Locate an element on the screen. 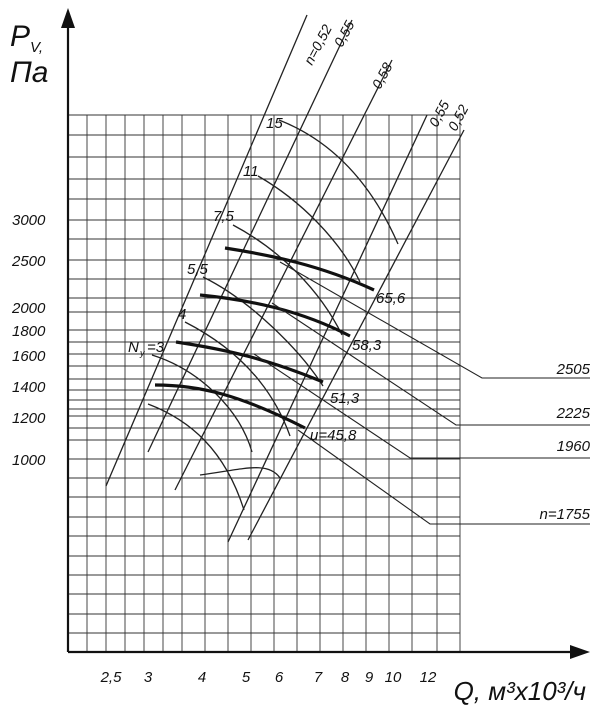 The height and width of the screenshot is (706, 597). power-label-n: N is located at coordinates (133, 347).